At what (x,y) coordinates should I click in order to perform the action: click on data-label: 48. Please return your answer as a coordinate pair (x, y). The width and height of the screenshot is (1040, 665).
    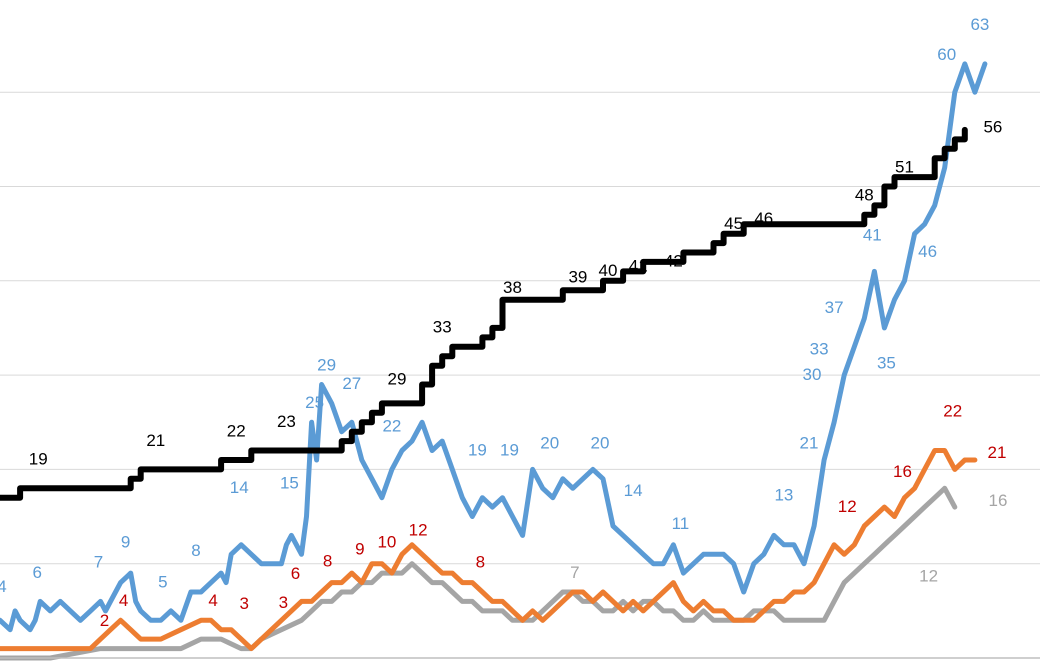
    Looking at the image, I should click on (864, 195).